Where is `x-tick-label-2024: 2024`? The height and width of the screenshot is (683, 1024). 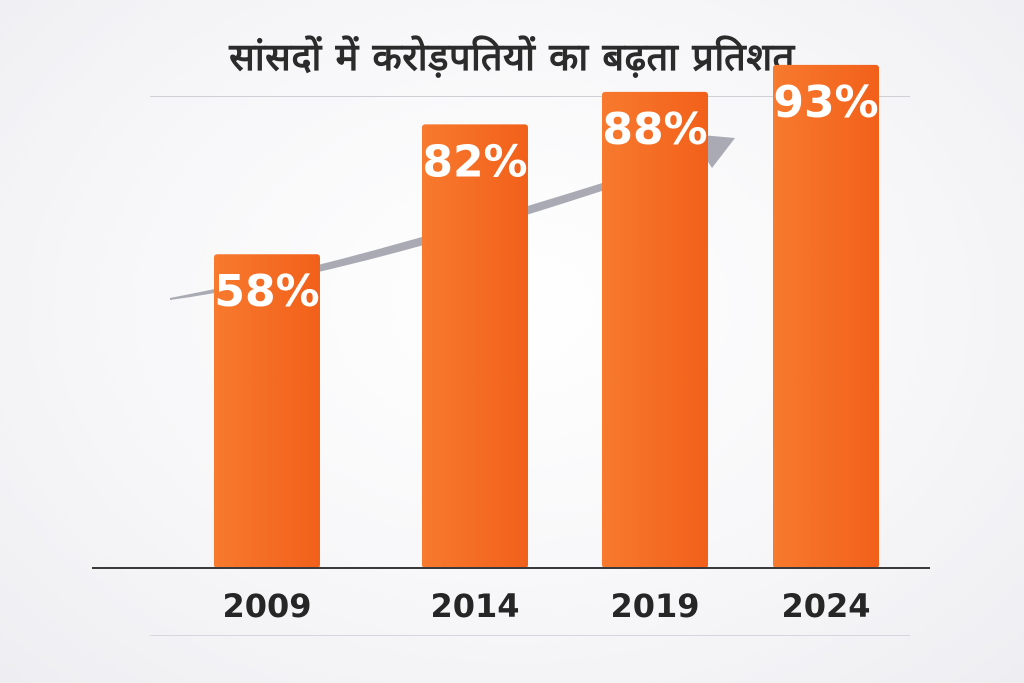 x-tick-label-2024: 2024 is located at coordinates (825, 606).